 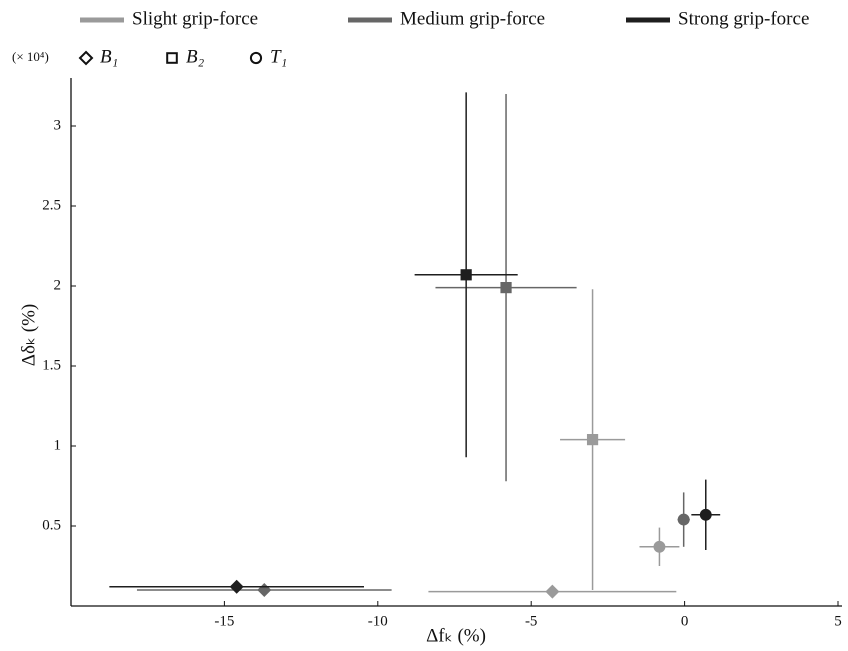 What do you see at coordinates (195, 18) in the screenshot?
I see `legend-label: Slight grip-force` at bounding box center [195, 18].